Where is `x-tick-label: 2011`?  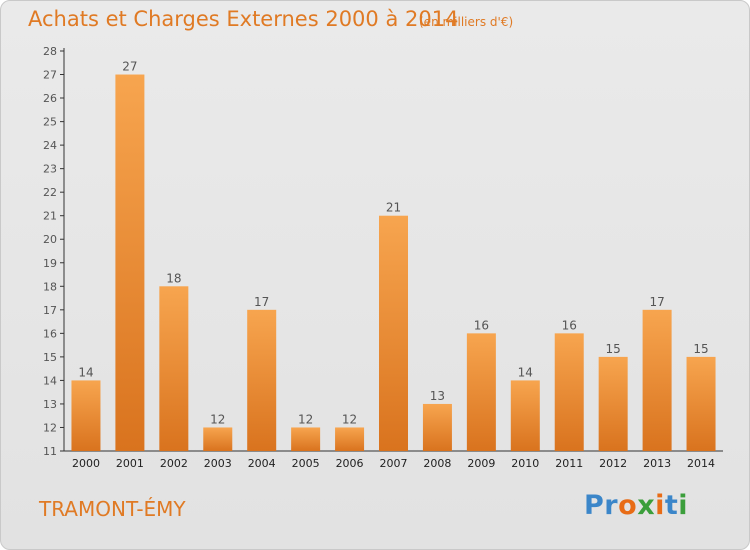 x-tick-label: 2011 is located at coordinates (569, 463).